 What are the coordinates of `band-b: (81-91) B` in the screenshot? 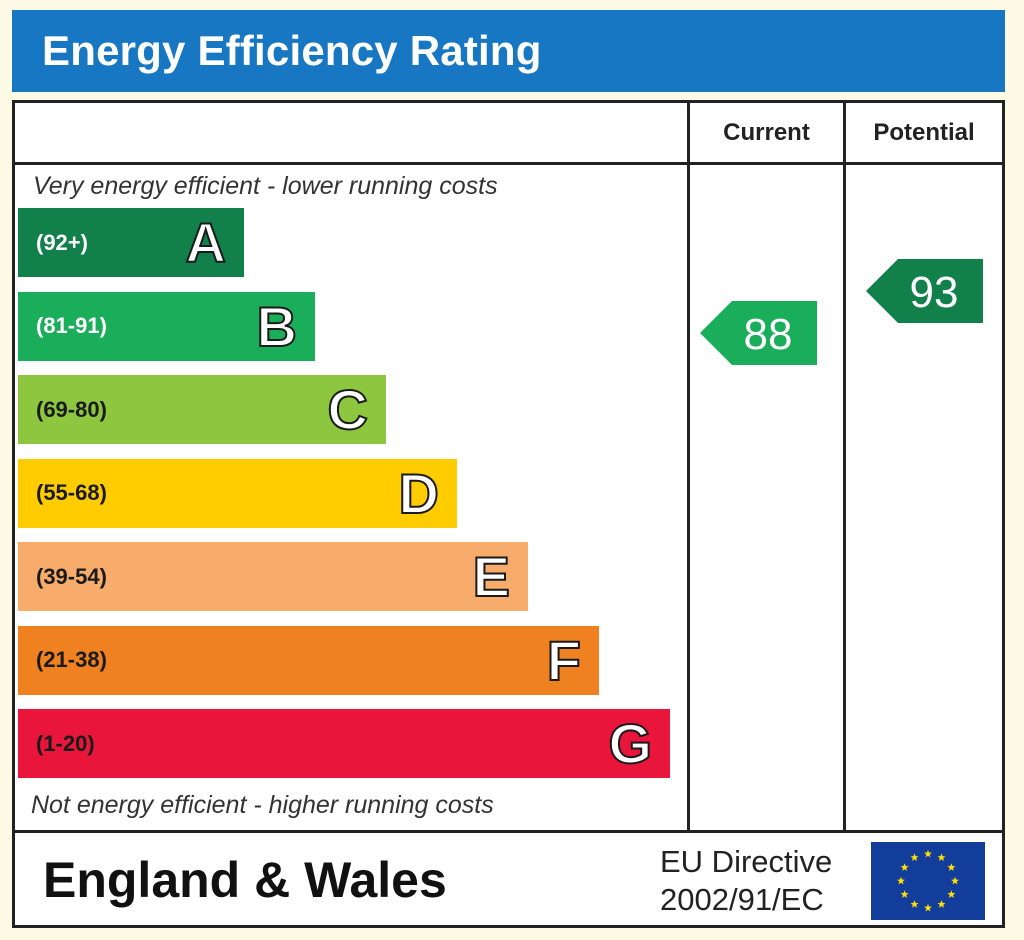 It's located at (166, 326).